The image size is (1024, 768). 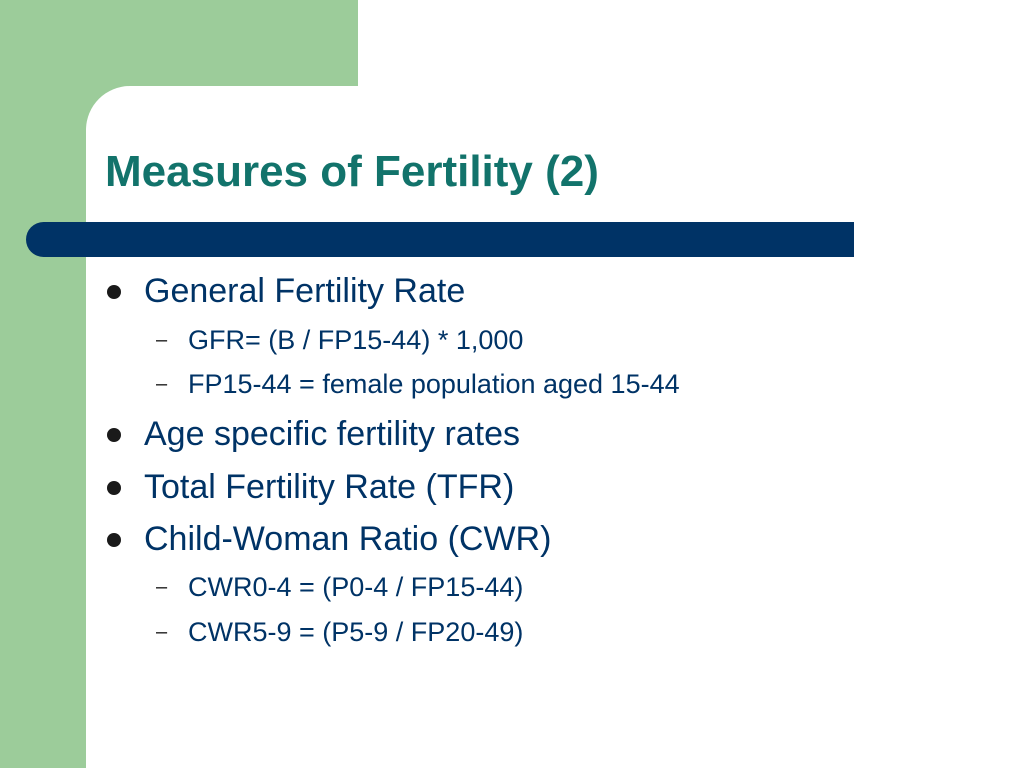 I want to click on sub-bullet-item: – FP15-44 = female population aged 15-44, so click(x=418, y=384).